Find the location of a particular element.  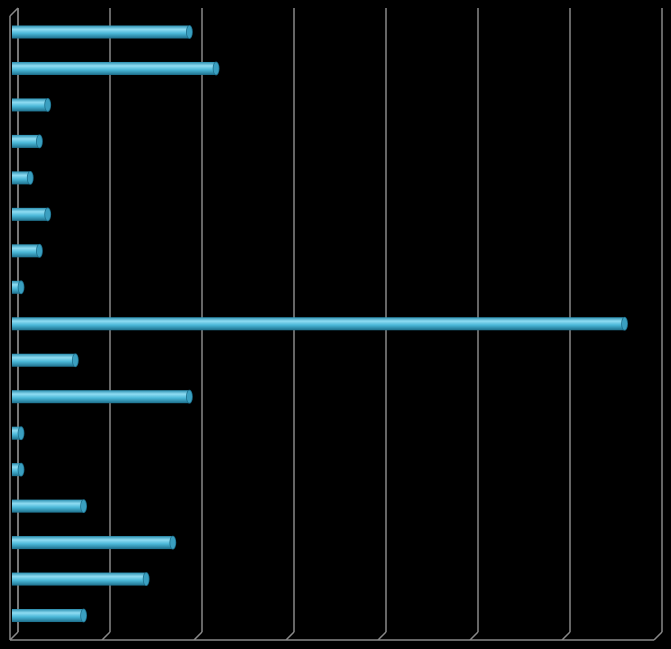

axis-edge is located at coordinates (14, 12).